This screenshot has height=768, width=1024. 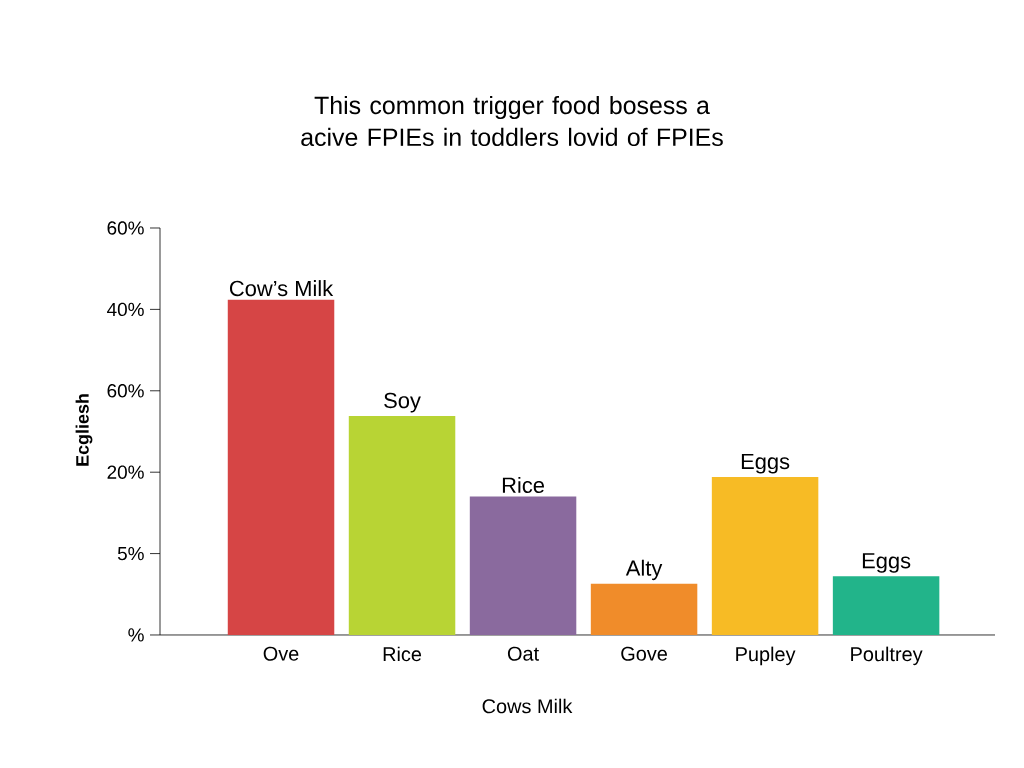 What do you see at coordinates (402, 402) in the screenshot?
I see `annotation: Soy` at bounding box center [402, 402].